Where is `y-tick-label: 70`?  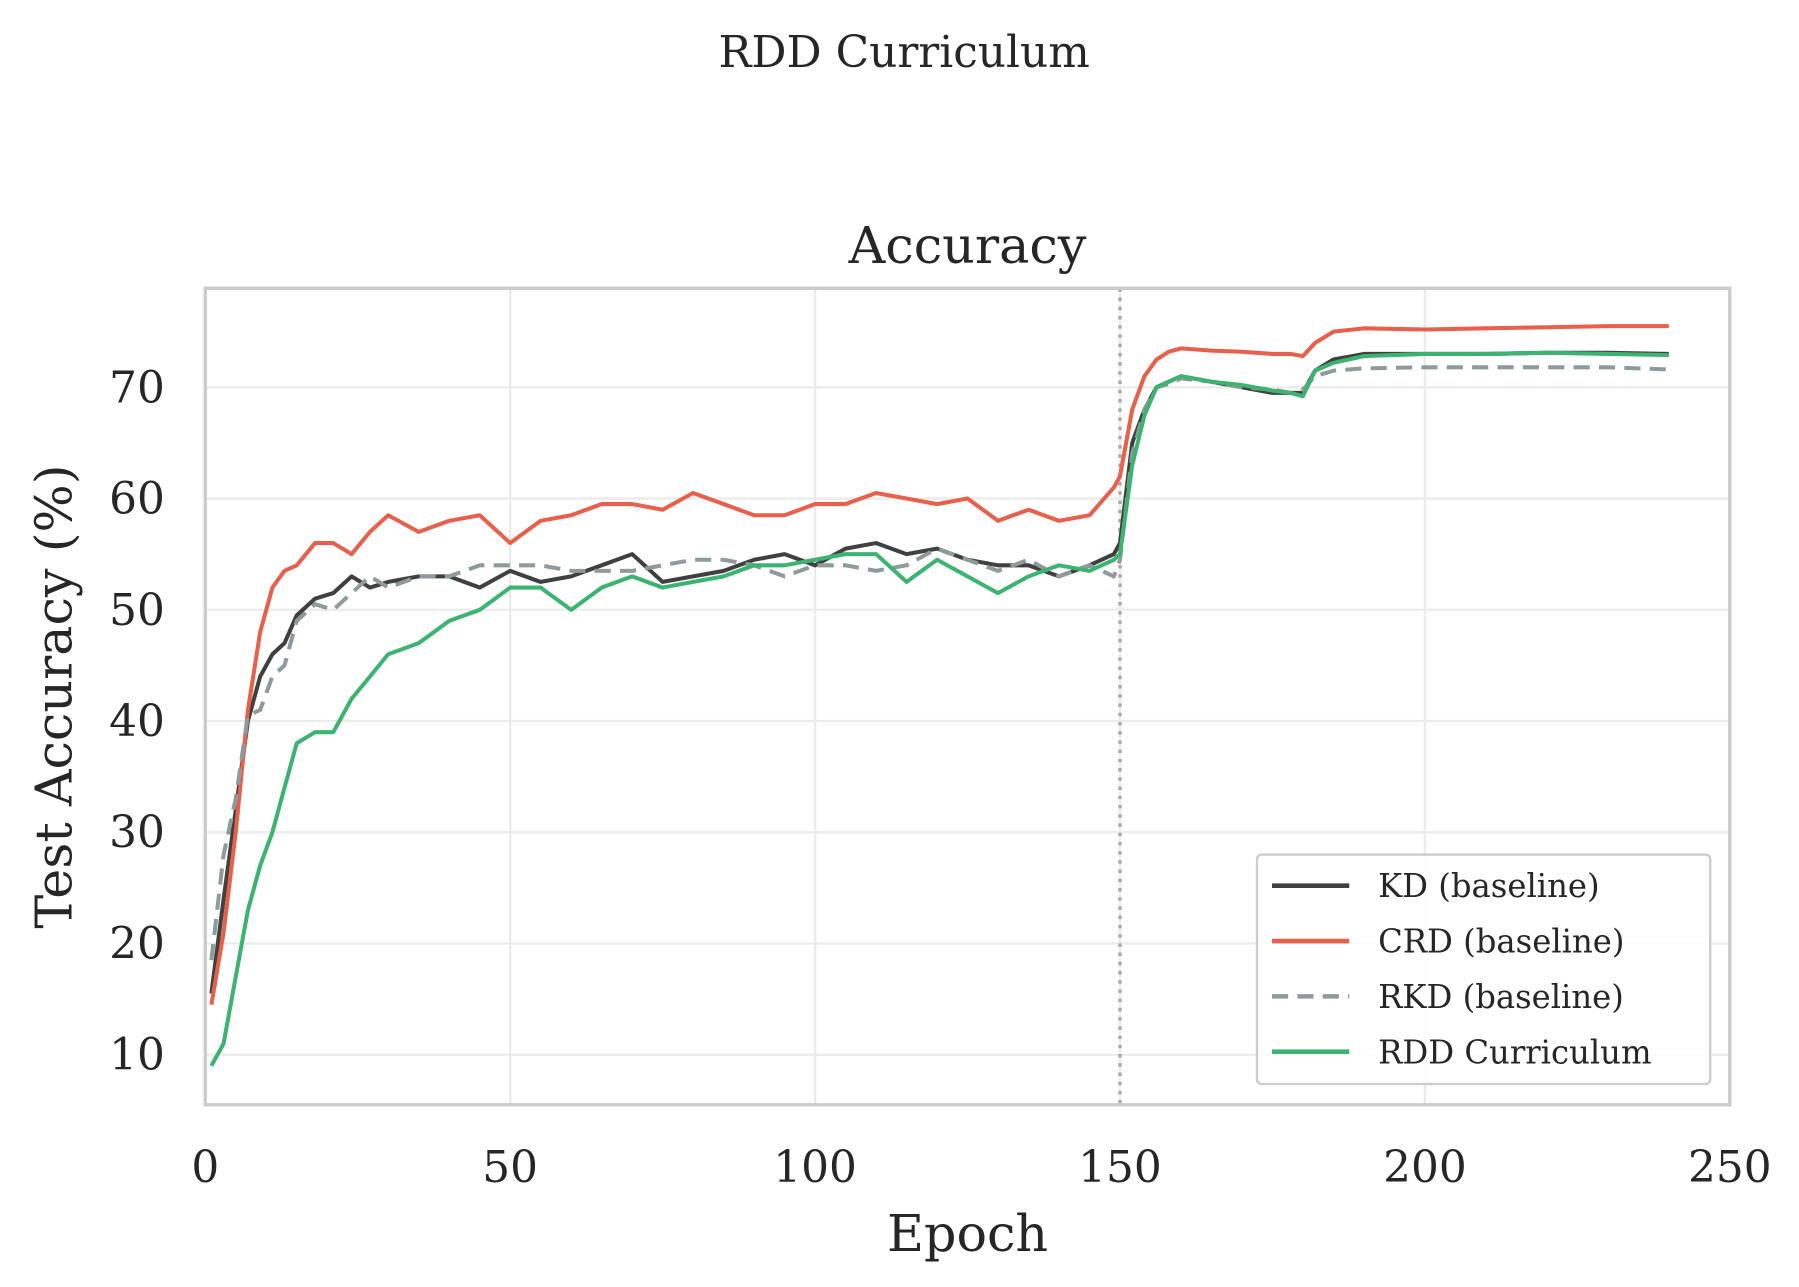
y-tick-label: 70 is located at coordinates (137, 387).